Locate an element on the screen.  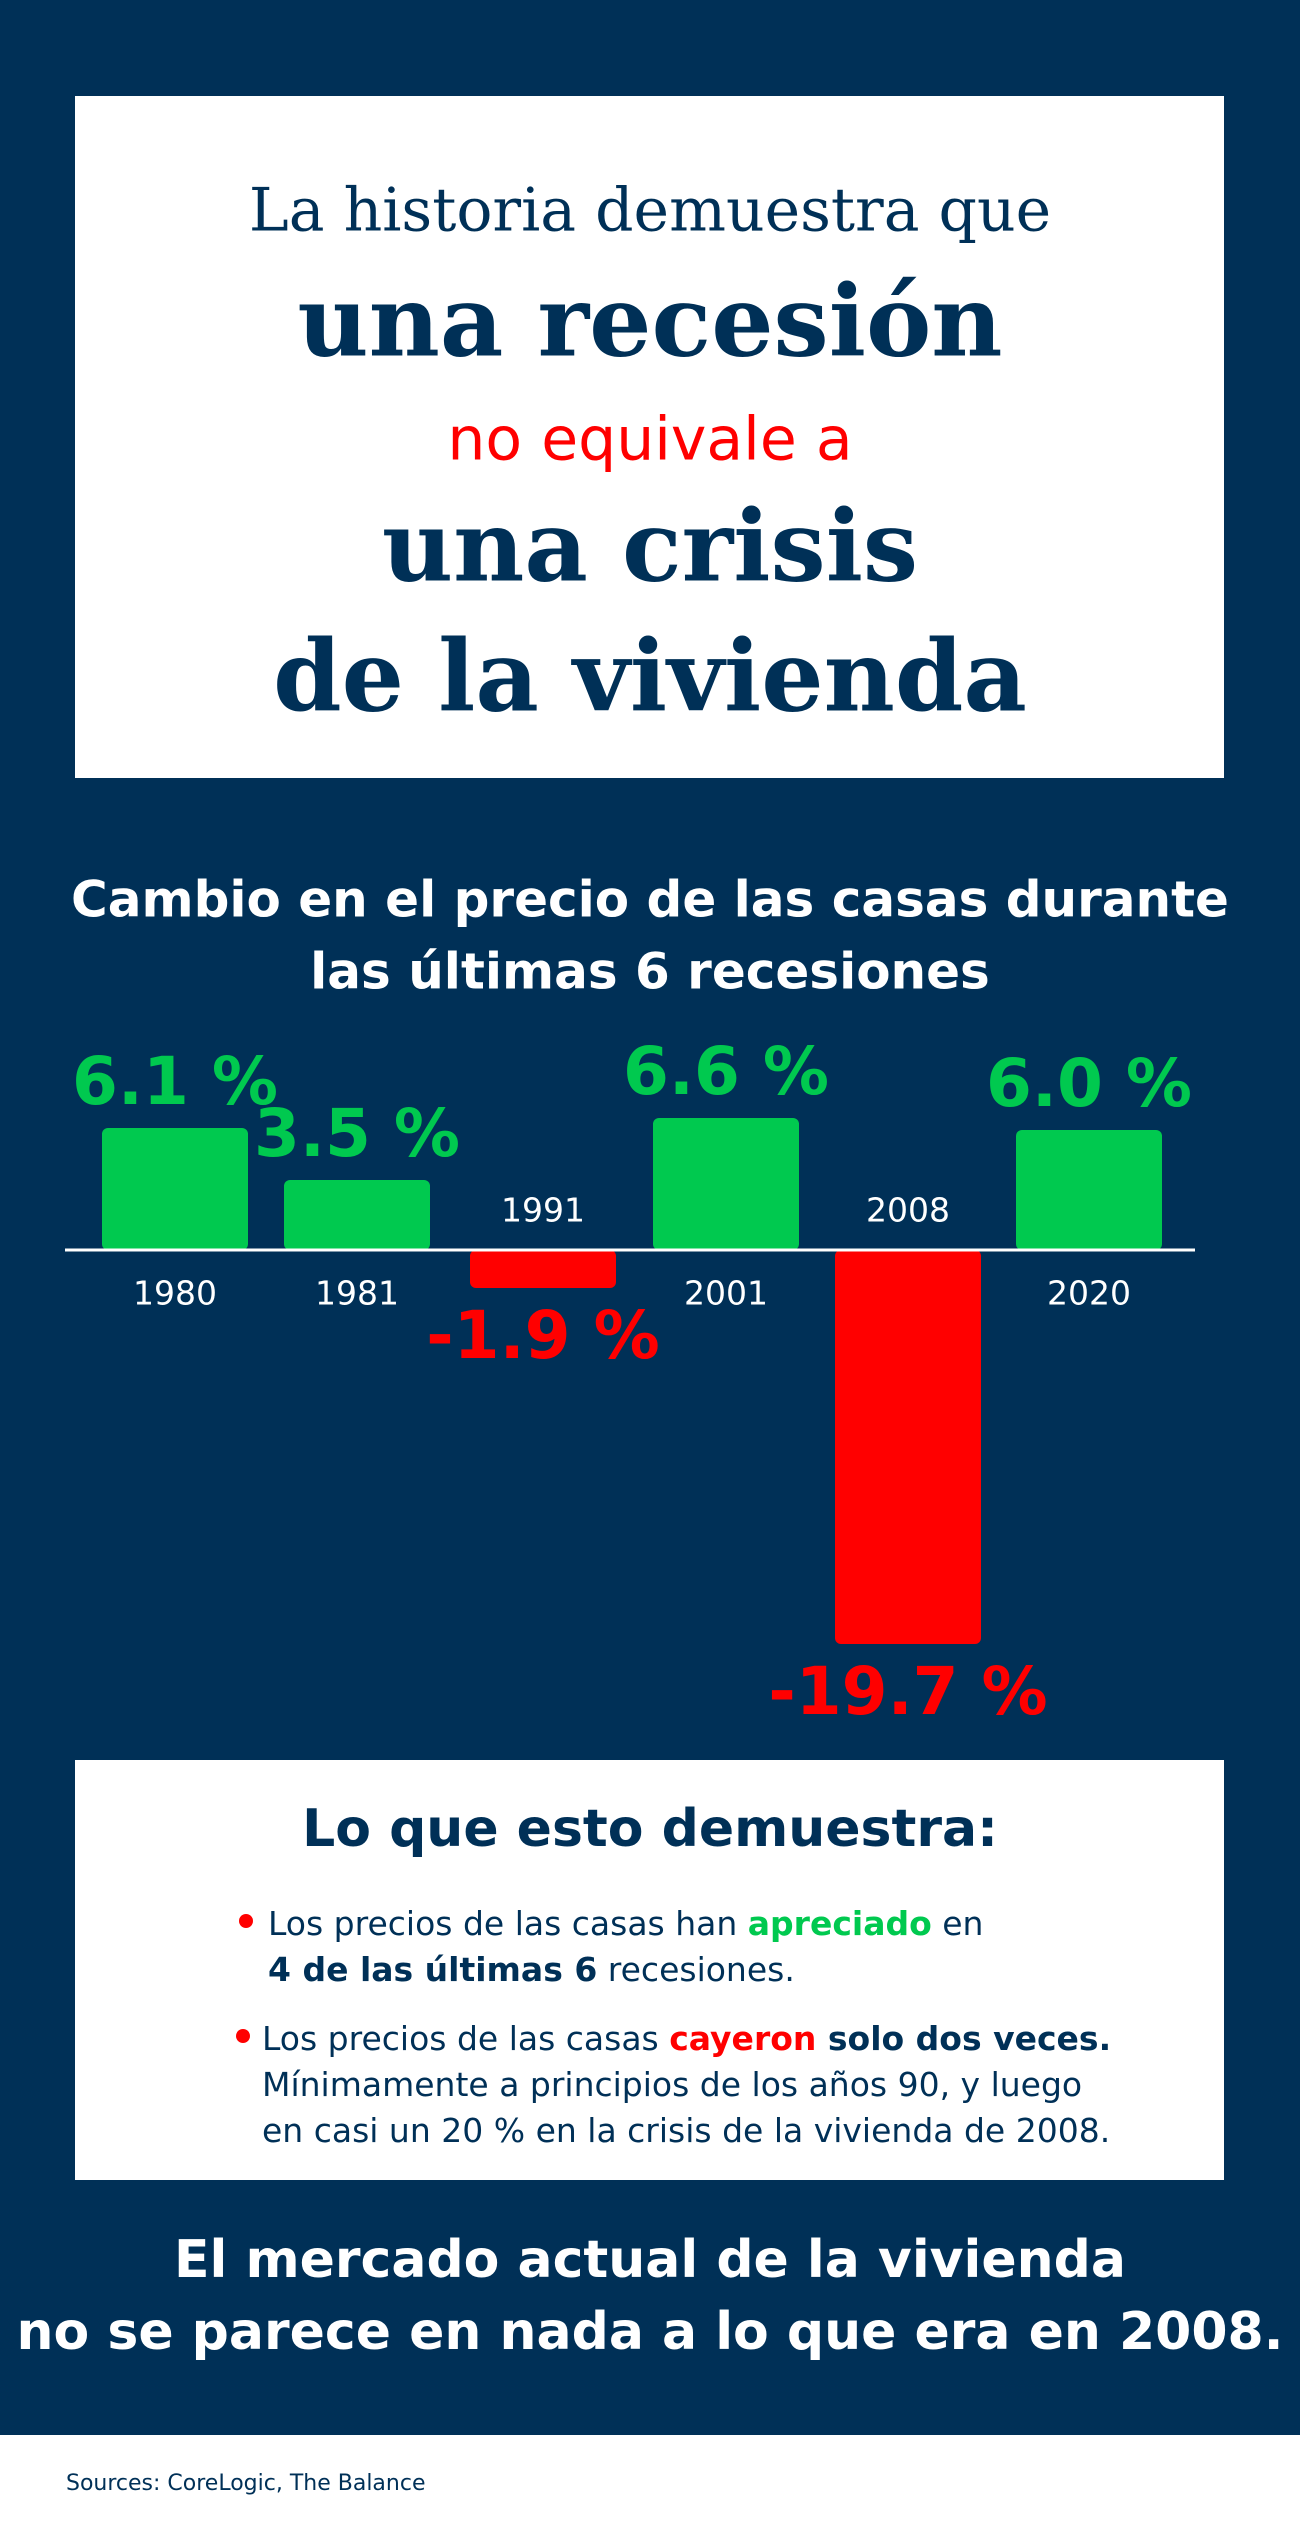
footer-strip is located at coordinates (650, 2488).